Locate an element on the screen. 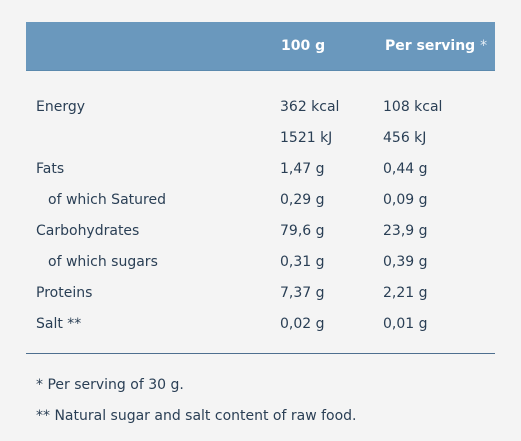 This screenshot has width=521, height=441. row-value-100g: 79,6 g is located at coordinates (302, 231).